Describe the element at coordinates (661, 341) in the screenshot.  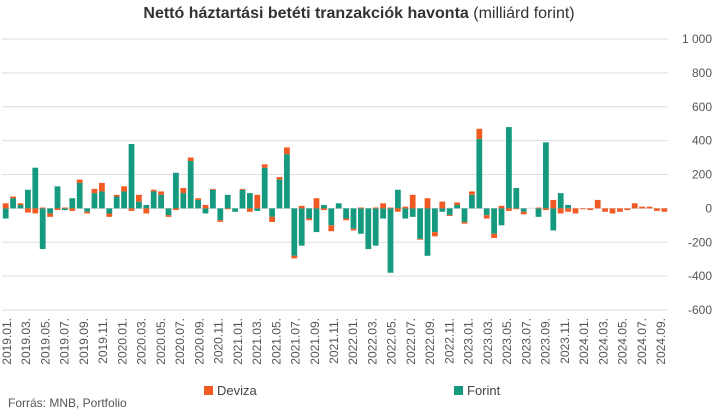
I see `x-tick-label: 2024.09.` at that location.